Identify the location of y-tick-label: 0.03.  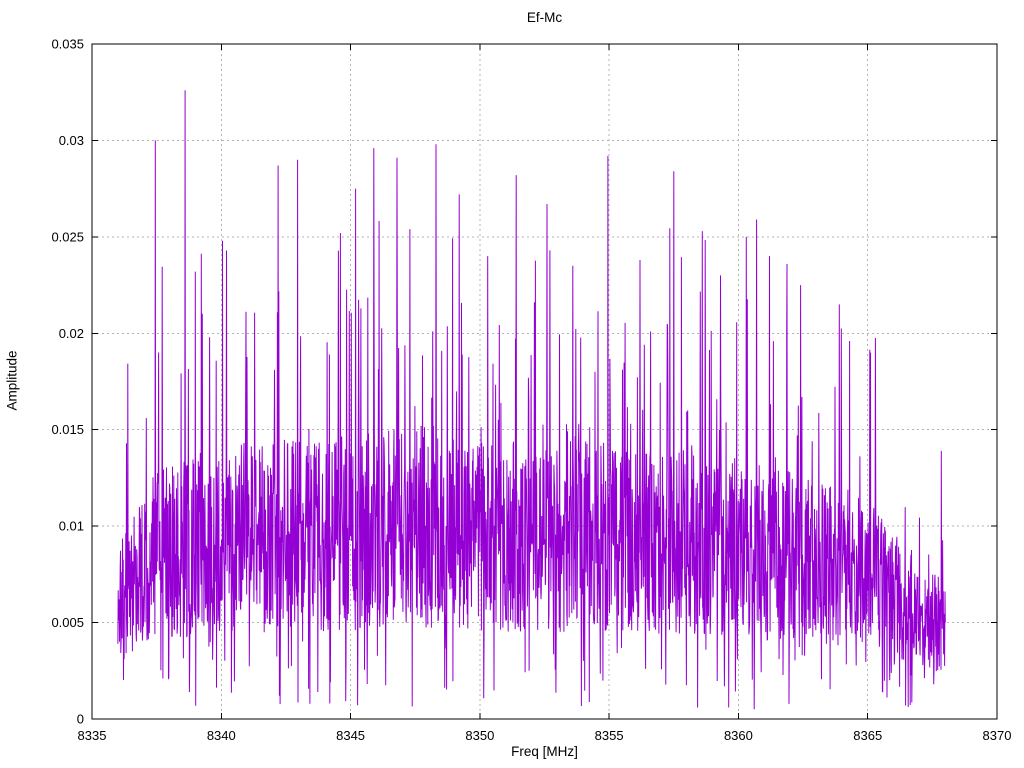
(71, 140).